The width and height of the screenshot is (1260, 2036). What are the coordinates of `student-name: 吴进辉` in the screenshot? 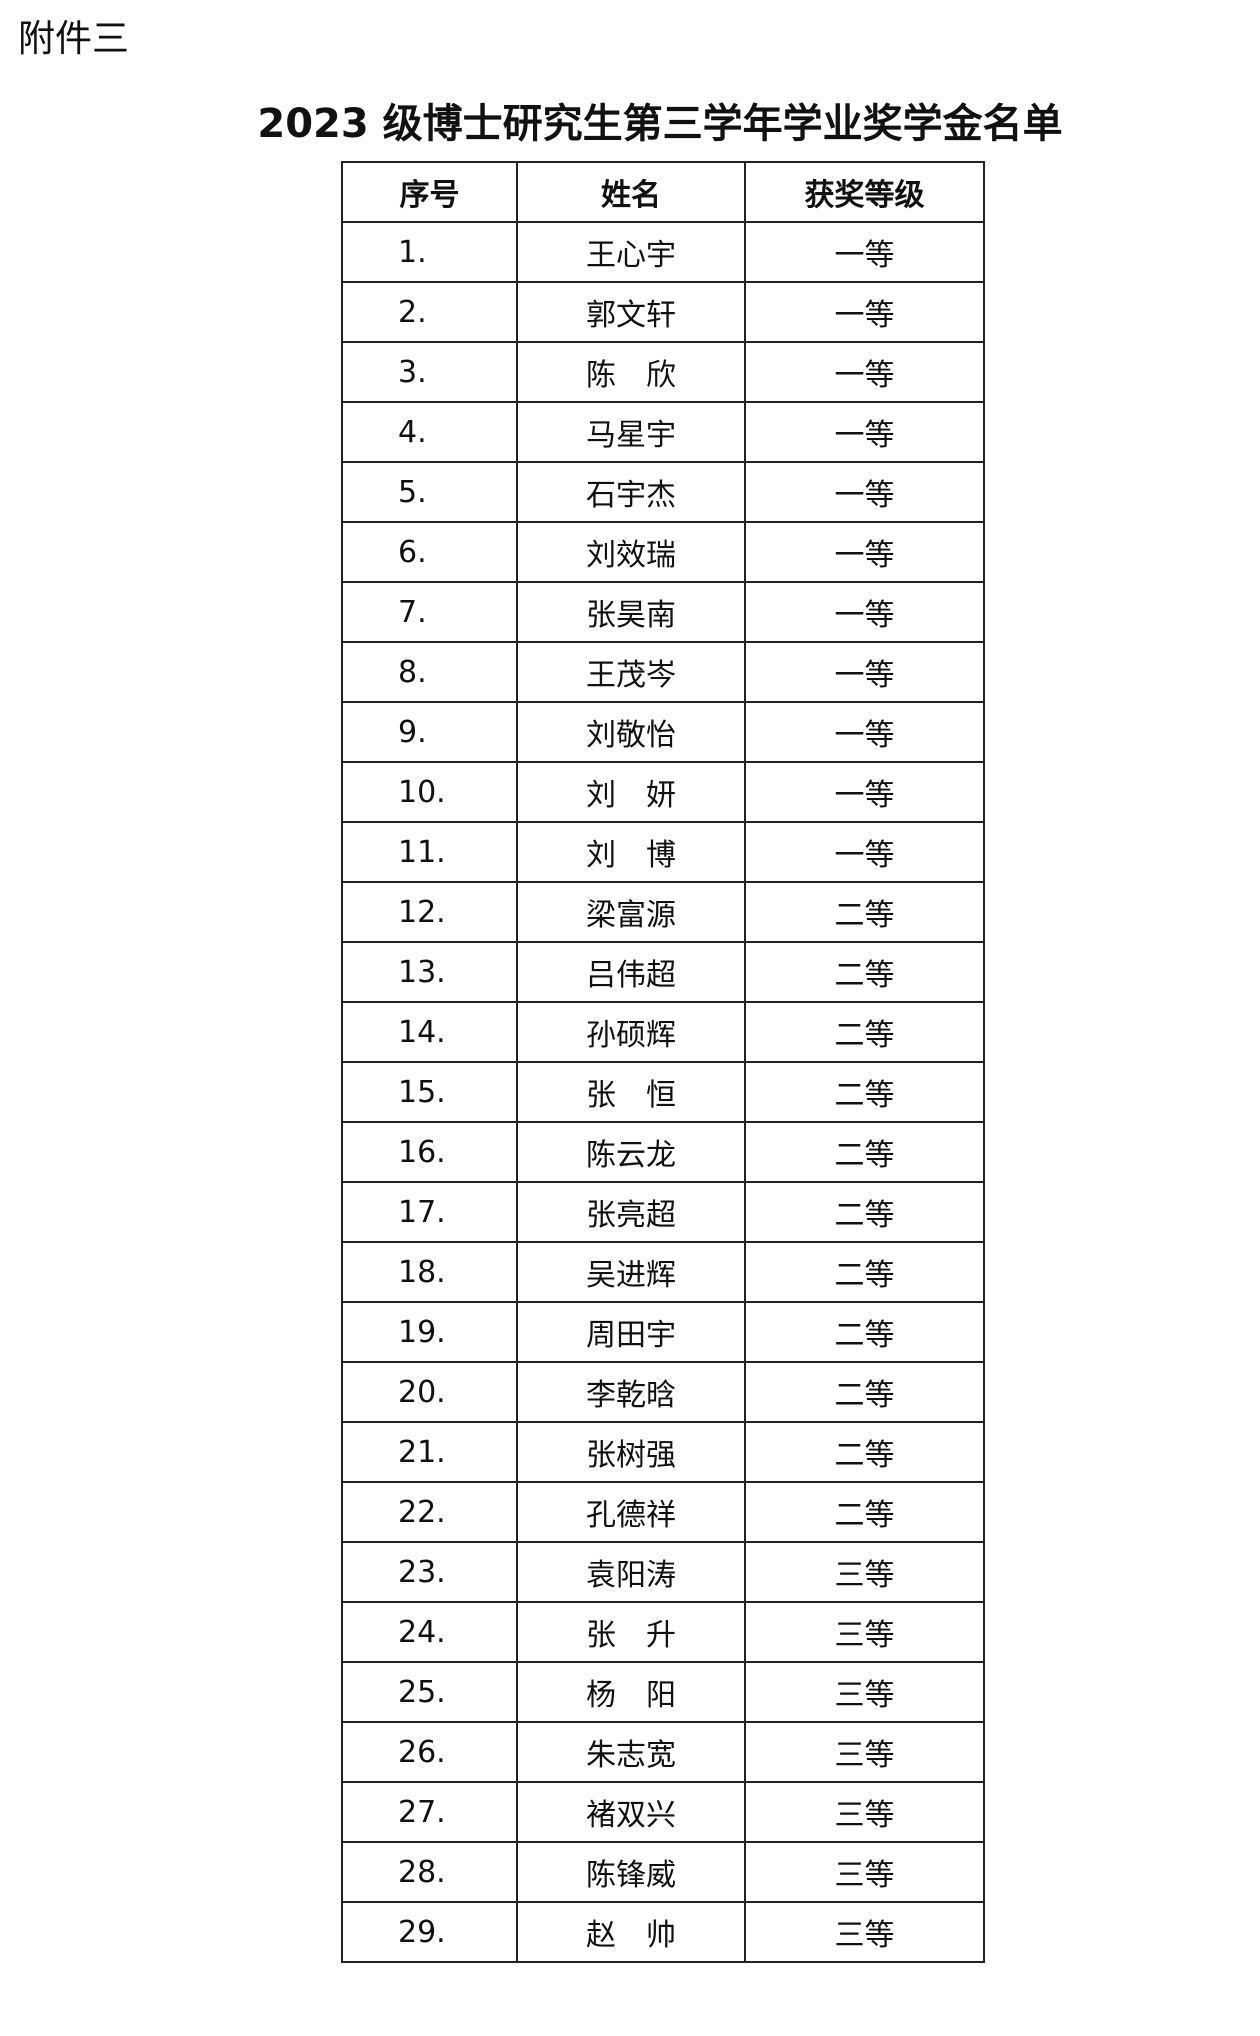 It's located at (631, 1272).